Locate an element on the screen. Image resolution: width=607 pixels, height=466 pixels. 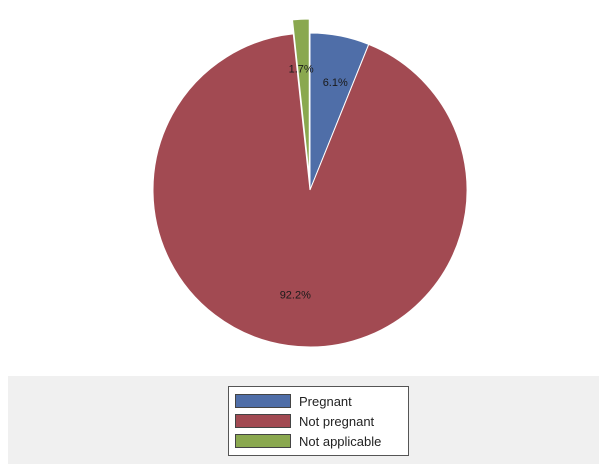
legend-swatch-not-pregnant is located at coordinates (263, 421).